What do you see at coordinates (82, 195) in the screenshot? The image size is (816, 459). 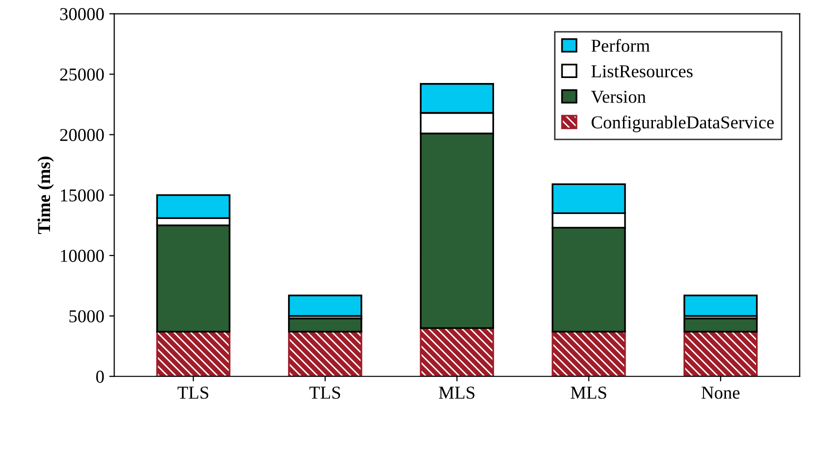 I see `y-tick-label: 15000` at bounding box center [82, 195].